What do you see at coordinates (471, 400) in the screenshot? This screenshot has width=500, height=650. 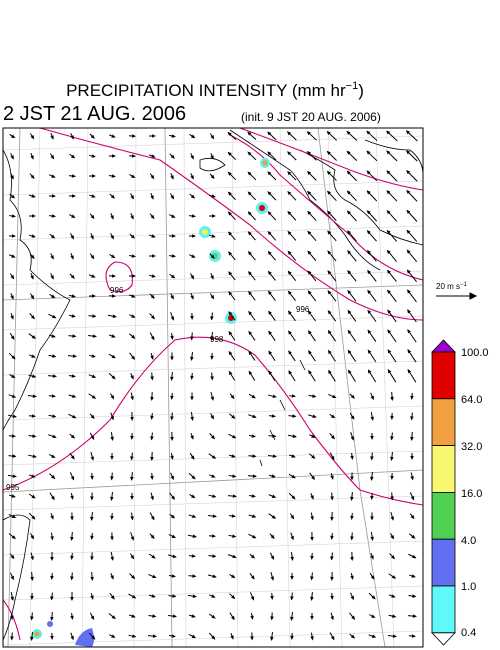 I see `colorbar-label: 64.0` at bounding box center [471, 400].